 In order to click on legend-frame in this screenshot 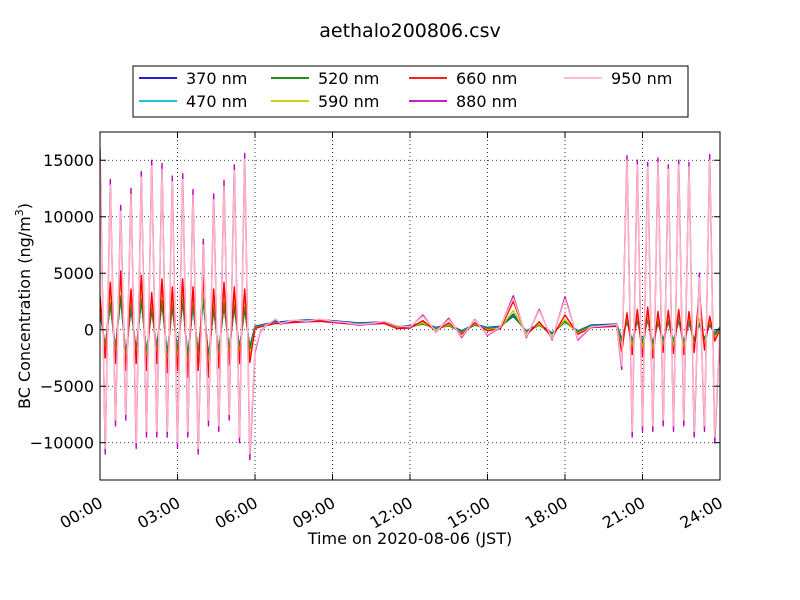, I will do `click(410, 91)`.